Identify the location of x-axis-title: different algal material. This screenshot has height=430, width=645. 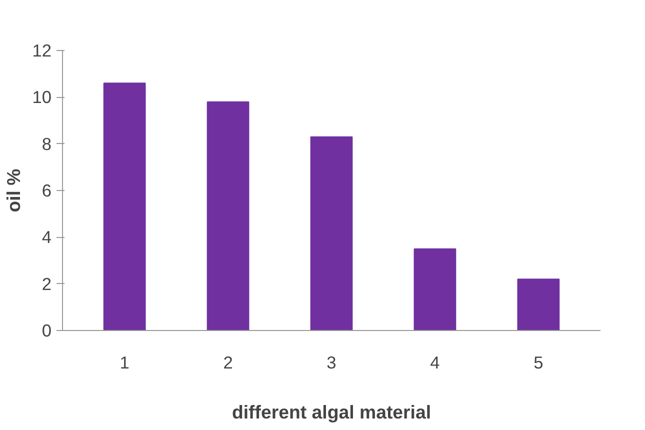
(332, 412).